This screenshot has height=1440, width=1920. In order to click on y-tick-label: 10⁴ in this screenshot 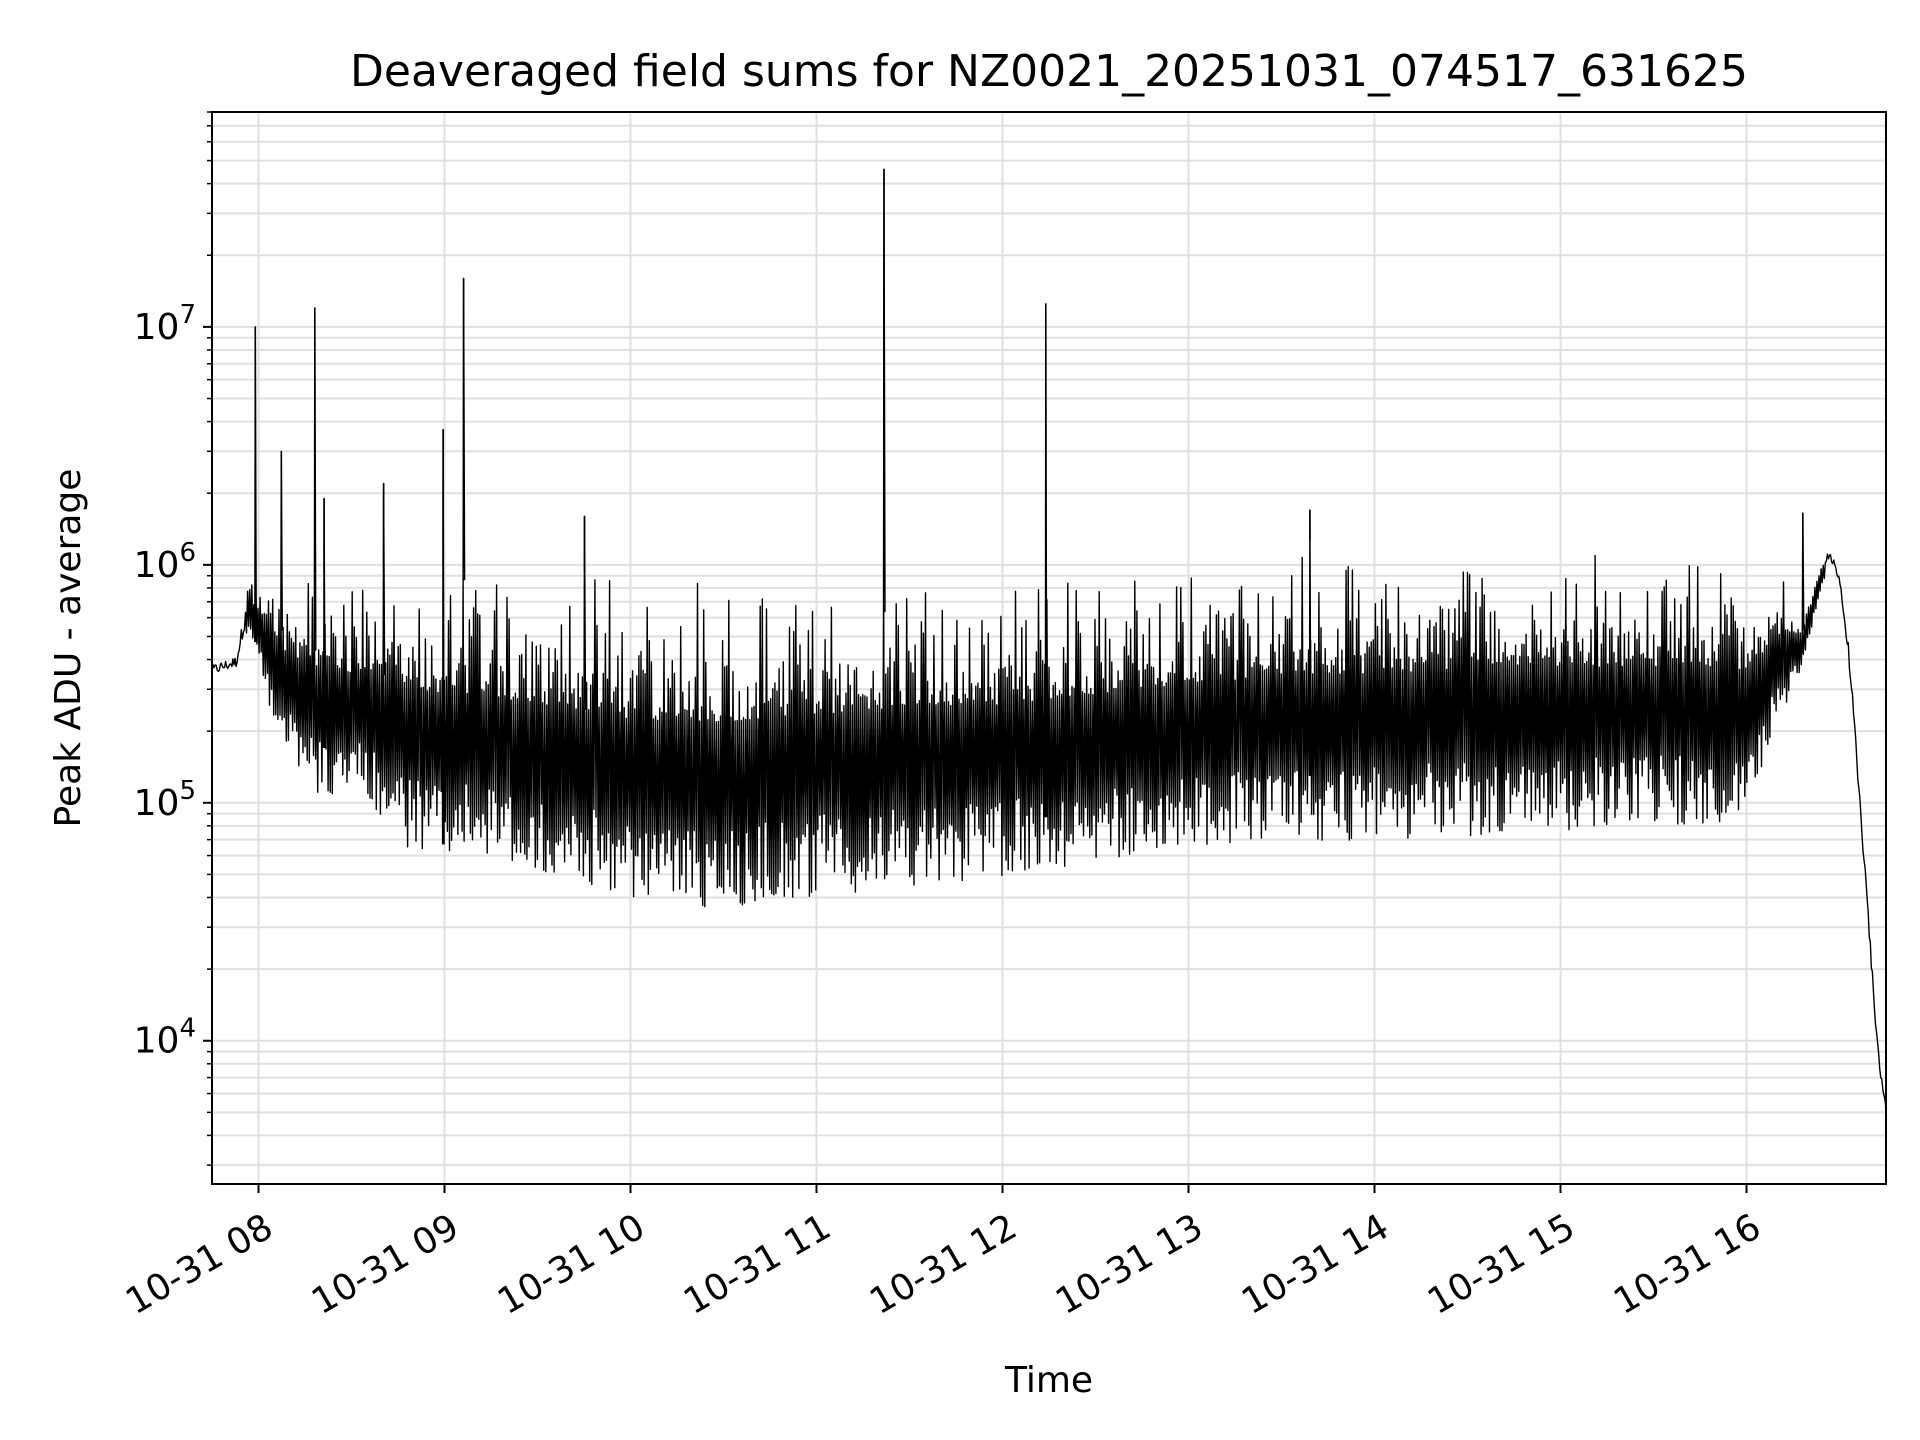, I will do `click(165, 1038)`.